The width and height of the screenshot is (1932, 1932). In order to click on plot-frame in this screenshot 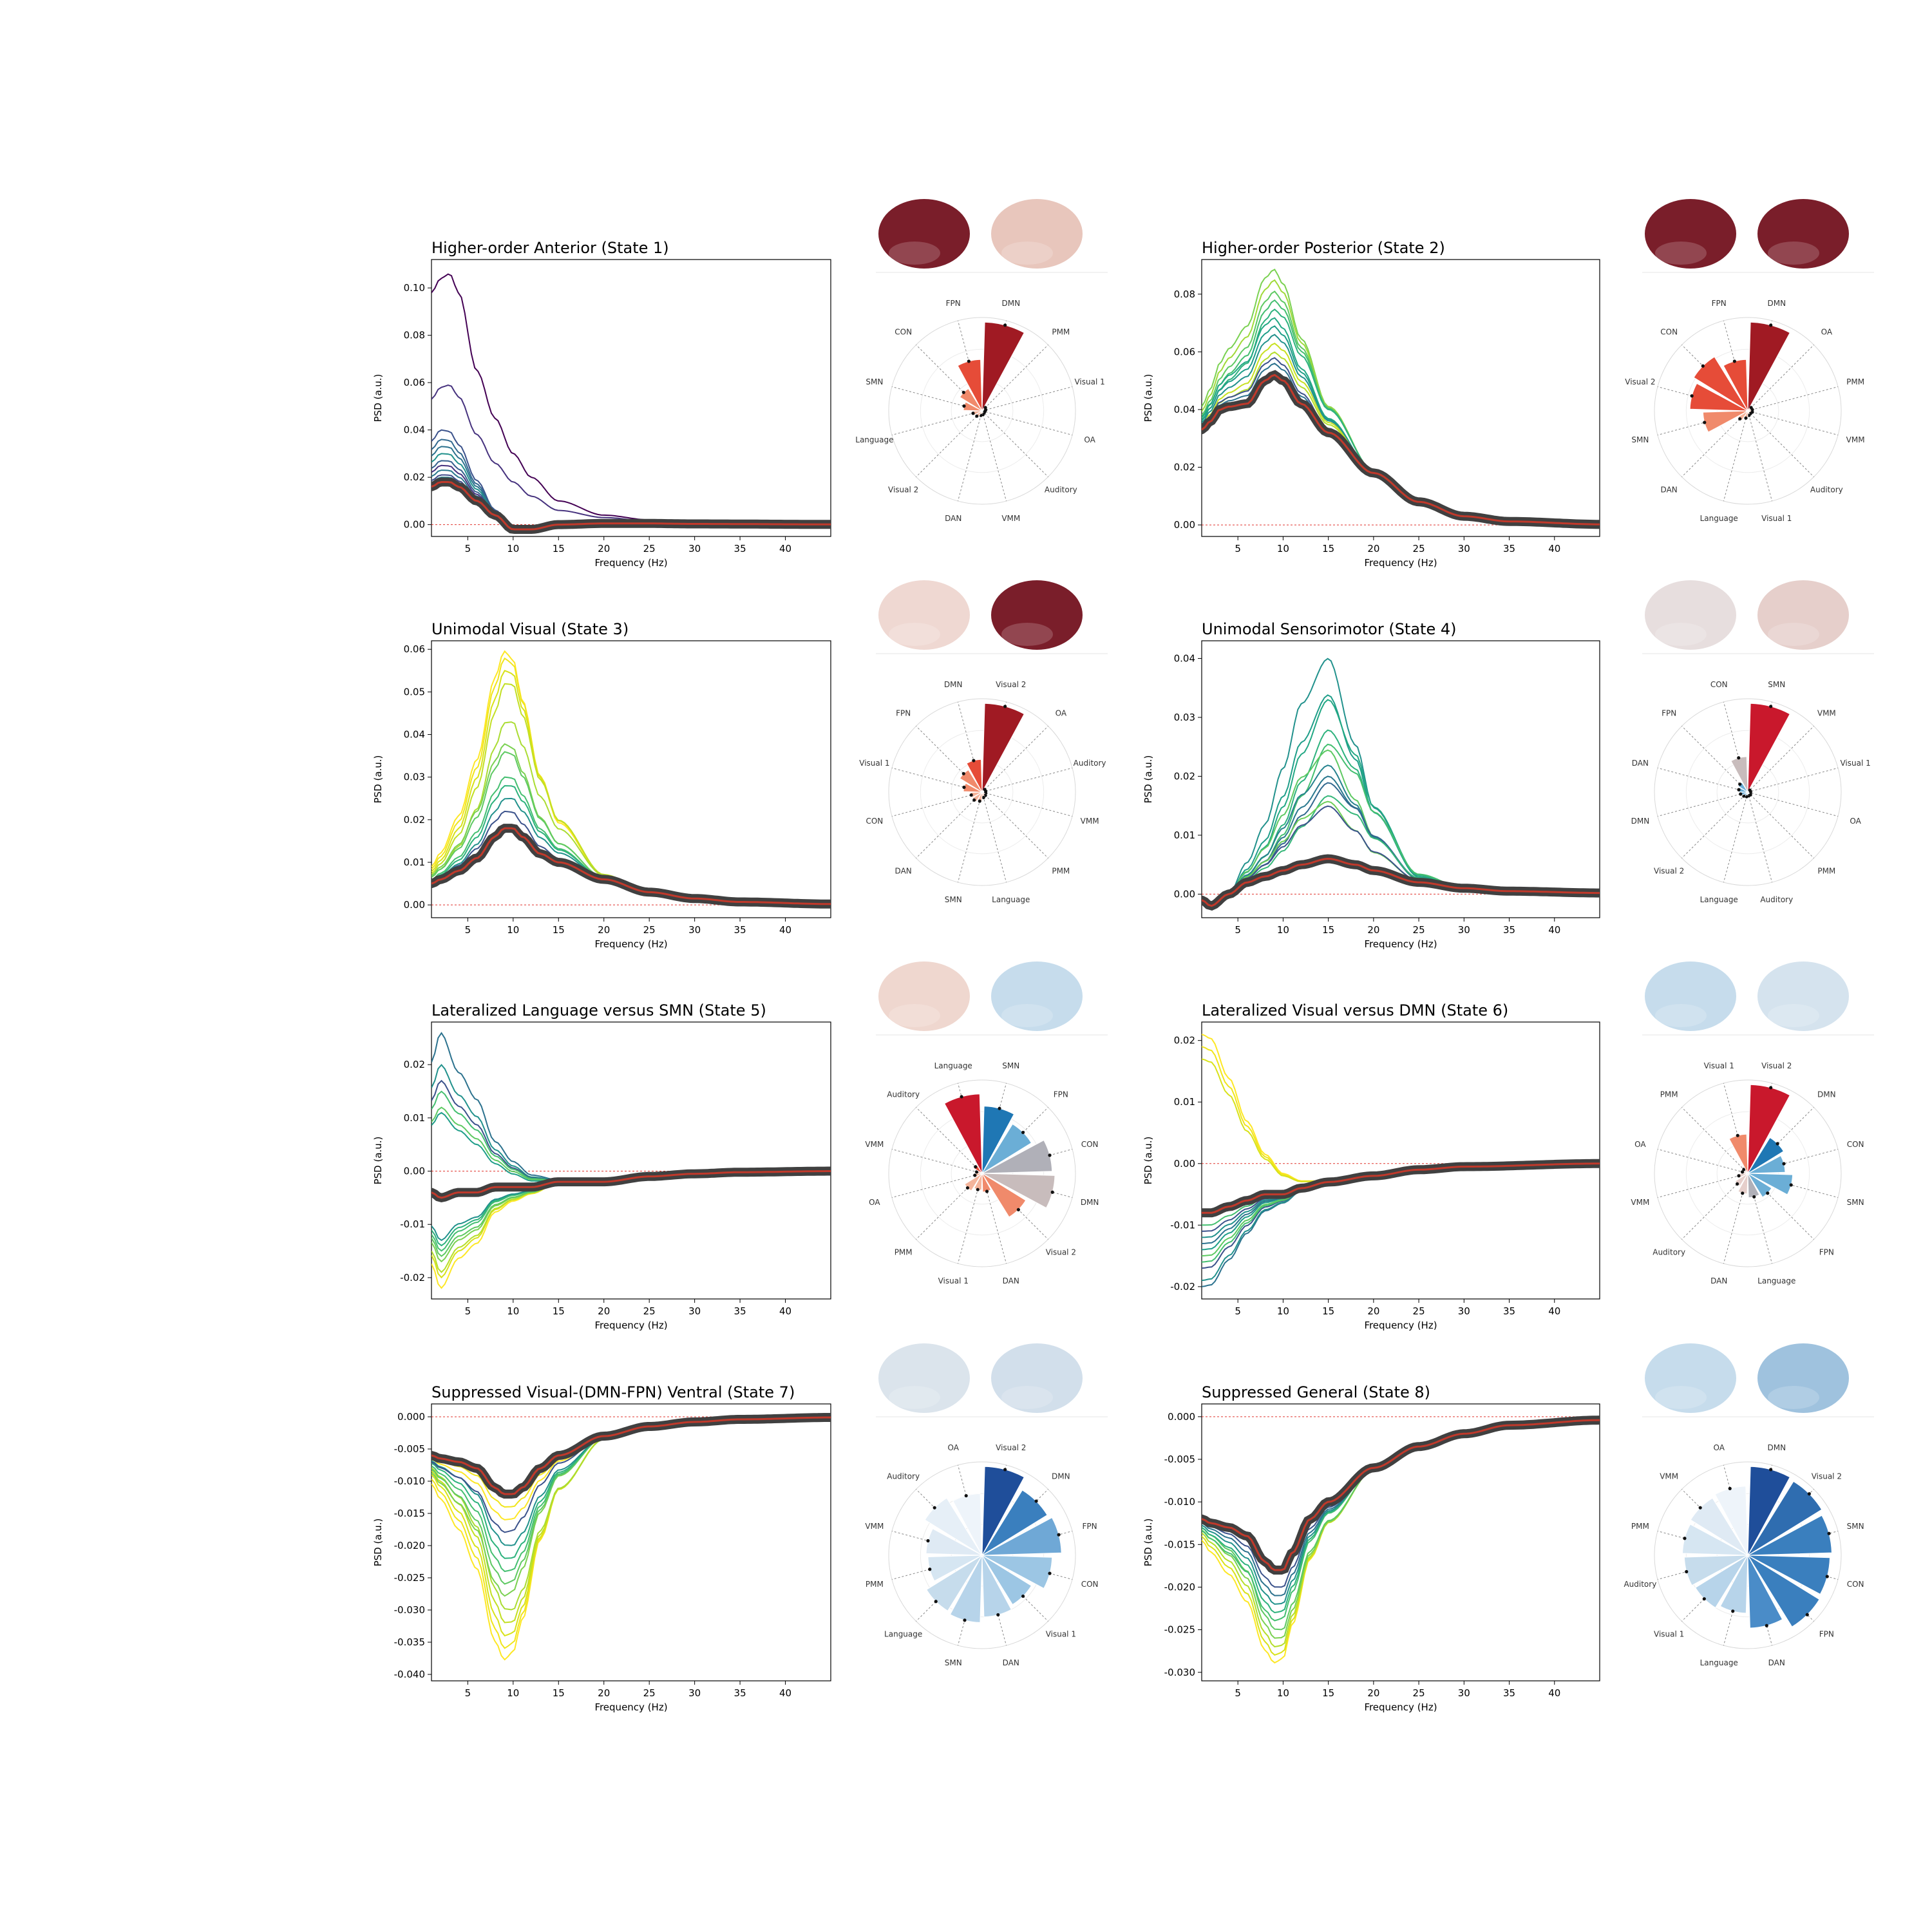, I will do `click(631, 779)`.